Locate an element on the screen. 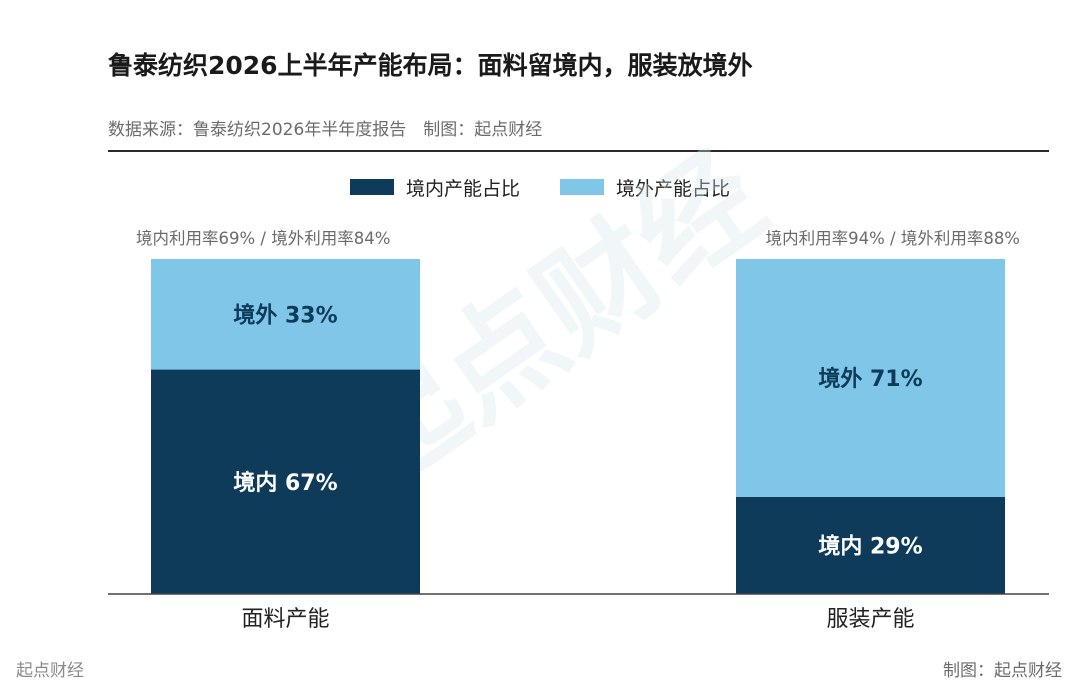 This screenshot has width=1080, height=691. legend-item-overseas: 境外产能占比 is located at coordinates (645, 187).